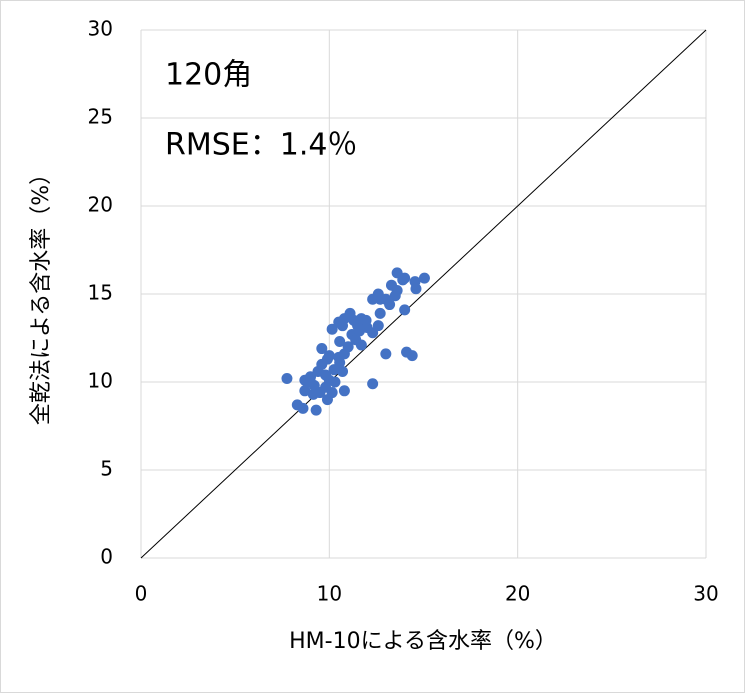  What do you see at coordinates (100, 117) in the screenshot?
I see `y-tick-label: 25` at bounding box center [100, 117].